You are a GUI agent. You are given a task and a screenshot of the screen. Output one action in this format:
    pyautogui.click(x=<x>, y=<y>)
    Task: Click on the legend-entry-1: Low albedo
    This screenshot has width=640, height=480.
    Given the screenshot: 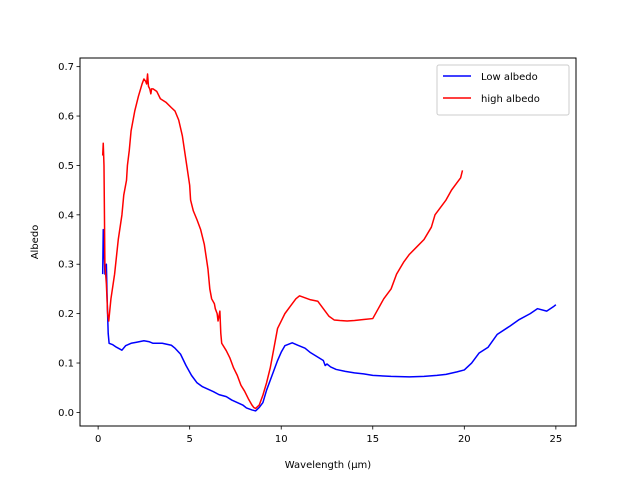 What is the action you would take?
    pyautogui.click(x=509, y=77)
    